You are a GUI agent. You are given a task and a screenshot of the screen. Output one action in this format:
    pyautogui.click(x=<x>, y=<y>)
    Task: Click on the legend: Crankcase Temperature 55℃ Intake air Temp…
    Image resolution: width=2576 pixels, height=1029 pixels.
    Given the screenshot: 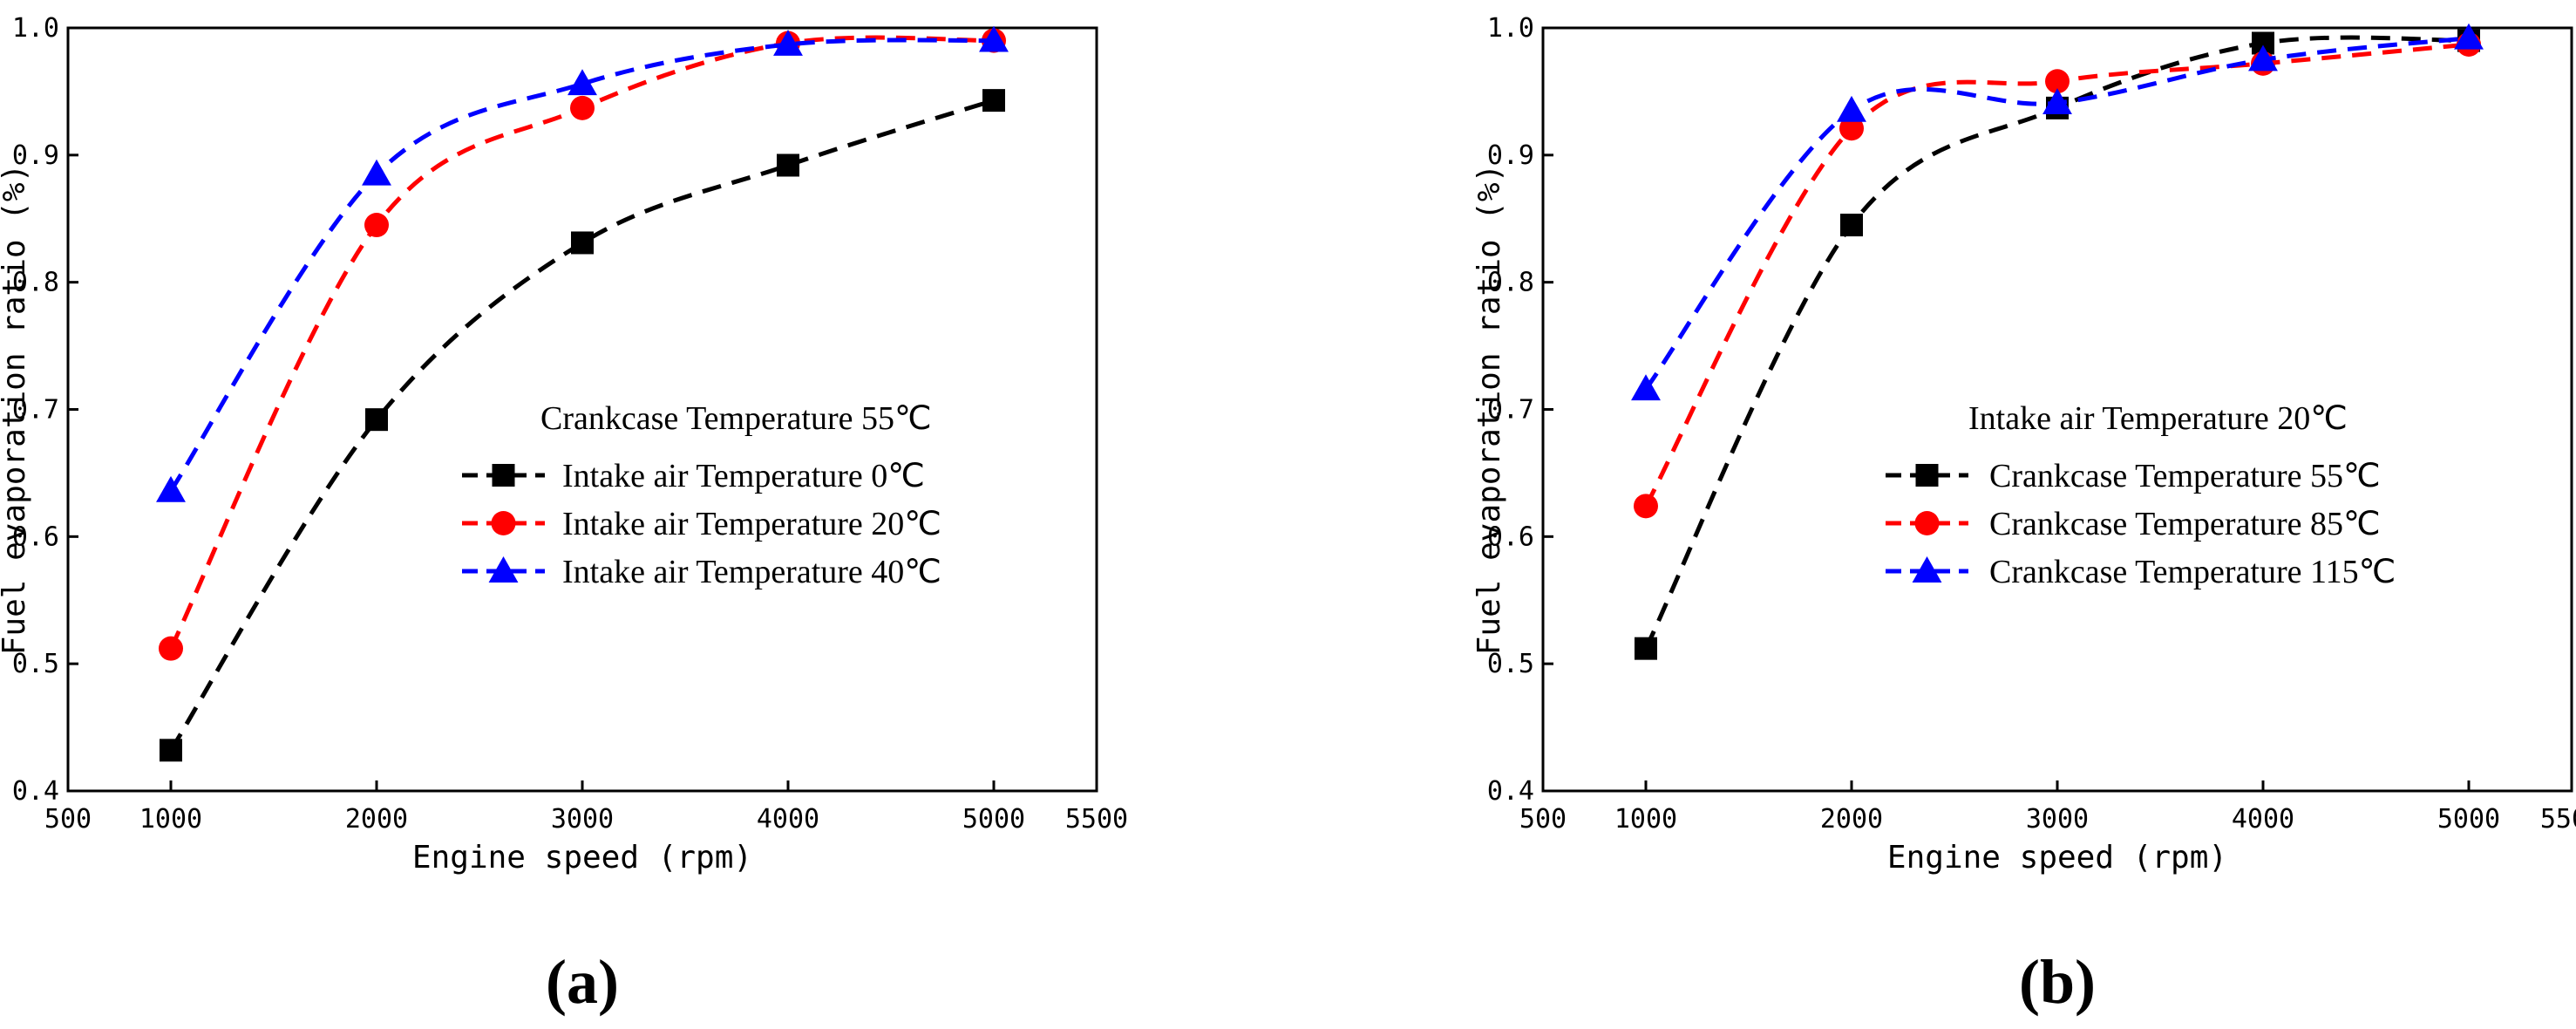 What is the action you would take?
    pyautogui.click(x=701, y=495)
    